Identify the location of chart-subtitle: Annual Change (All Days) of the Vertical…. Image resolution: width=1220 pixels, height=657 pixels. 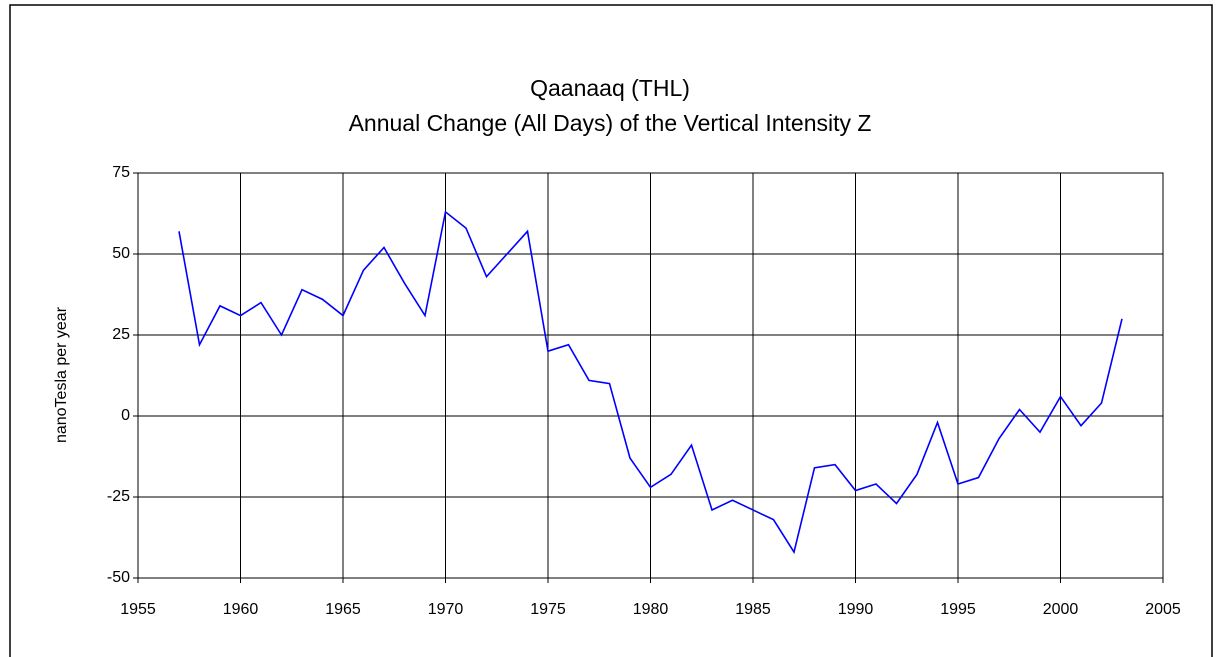
(610, 123).